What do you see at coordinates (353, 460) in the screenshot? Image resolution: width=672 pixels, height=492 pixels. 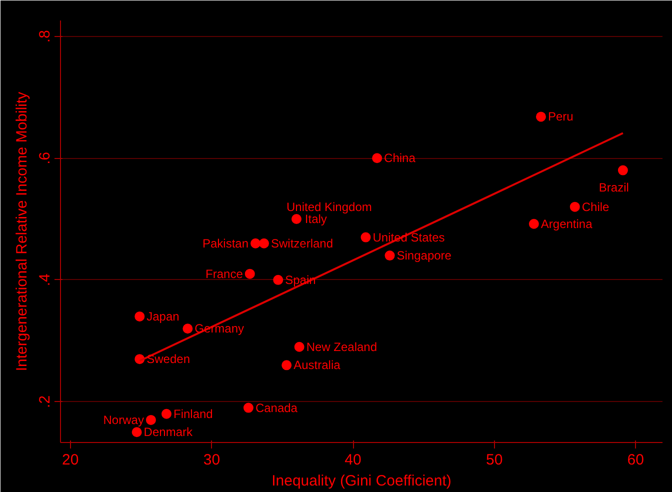 I see `x-tick-label: 40` at bounding box center [353, 460].